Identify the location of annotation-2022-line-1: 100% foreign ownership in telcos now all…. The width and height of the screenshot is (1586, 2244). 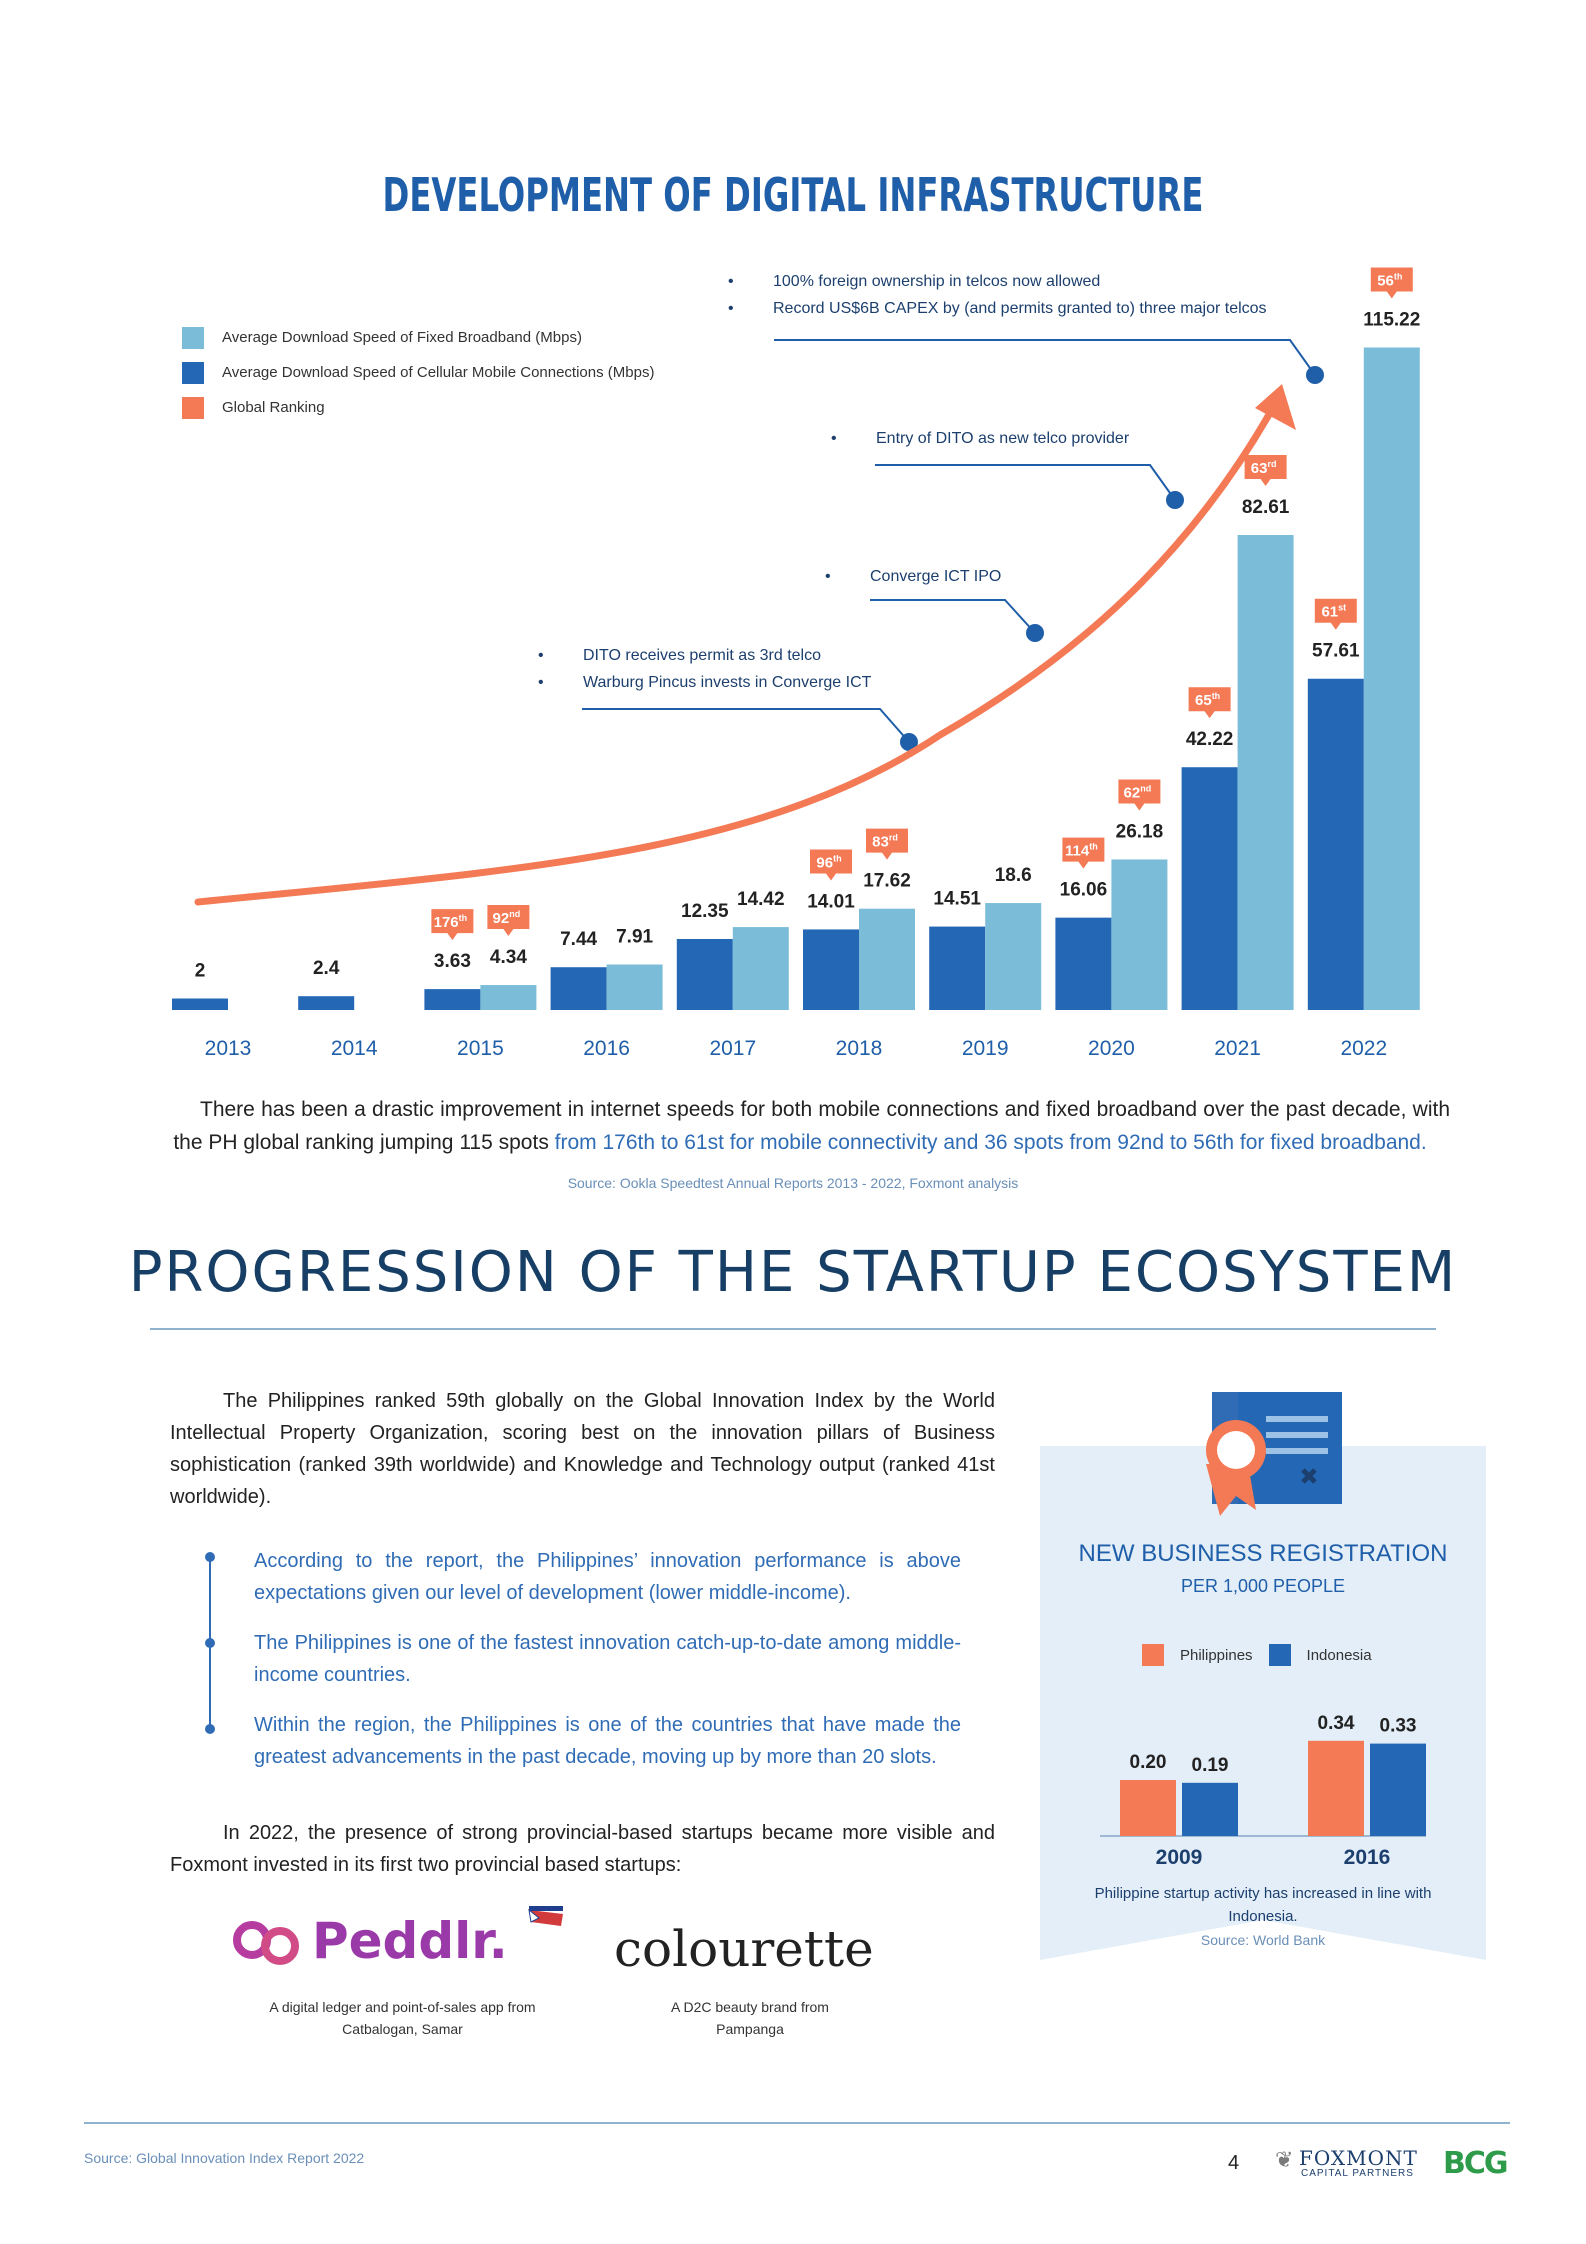
(997, 286).